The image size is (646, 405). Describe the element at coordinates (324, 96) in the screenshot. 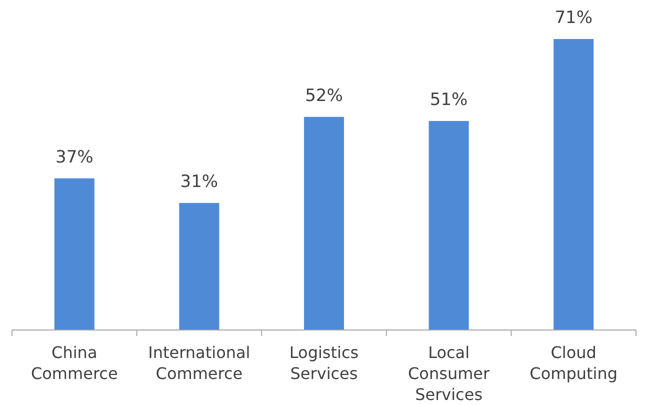

I see `data-label: 52%` at that location.